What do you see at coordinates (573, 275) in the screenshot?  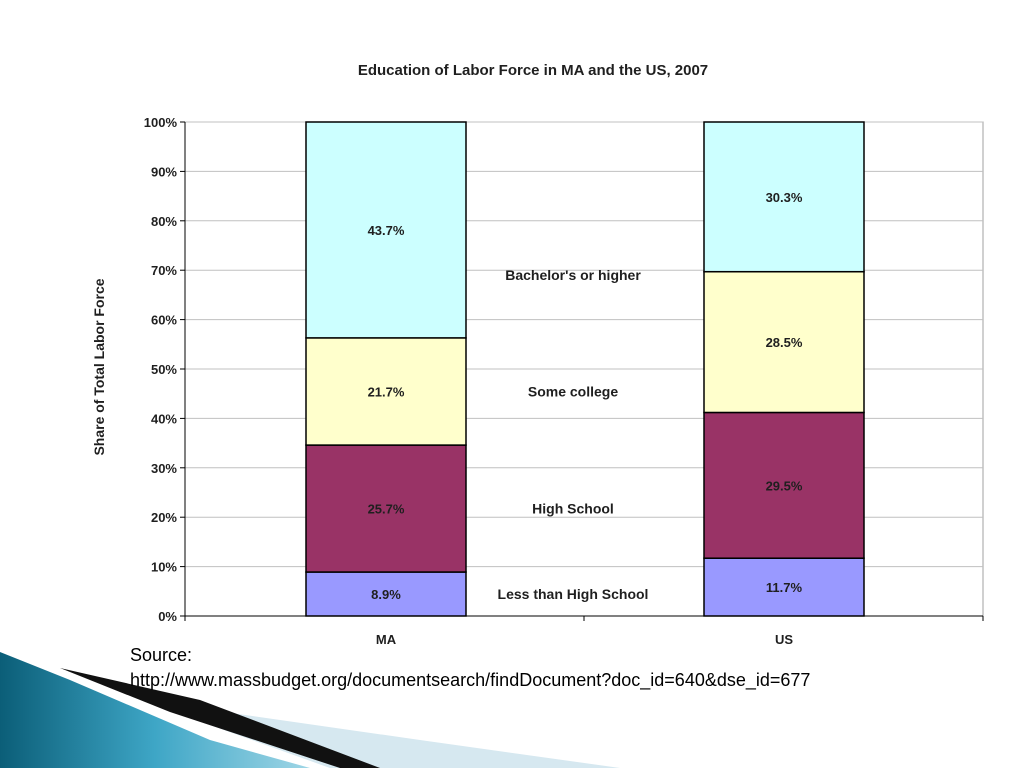 I see `series-label: Bachelor's or higher` at bounding box center [573, 275].